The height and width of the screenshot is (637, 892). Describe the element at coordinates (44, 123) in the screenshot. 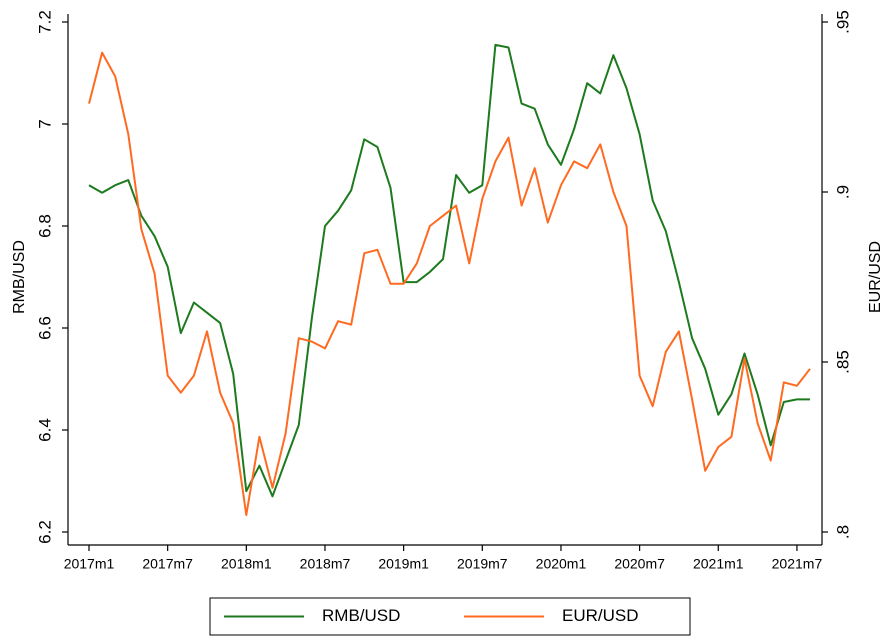

I see `y-tick-label: 7` at that location.